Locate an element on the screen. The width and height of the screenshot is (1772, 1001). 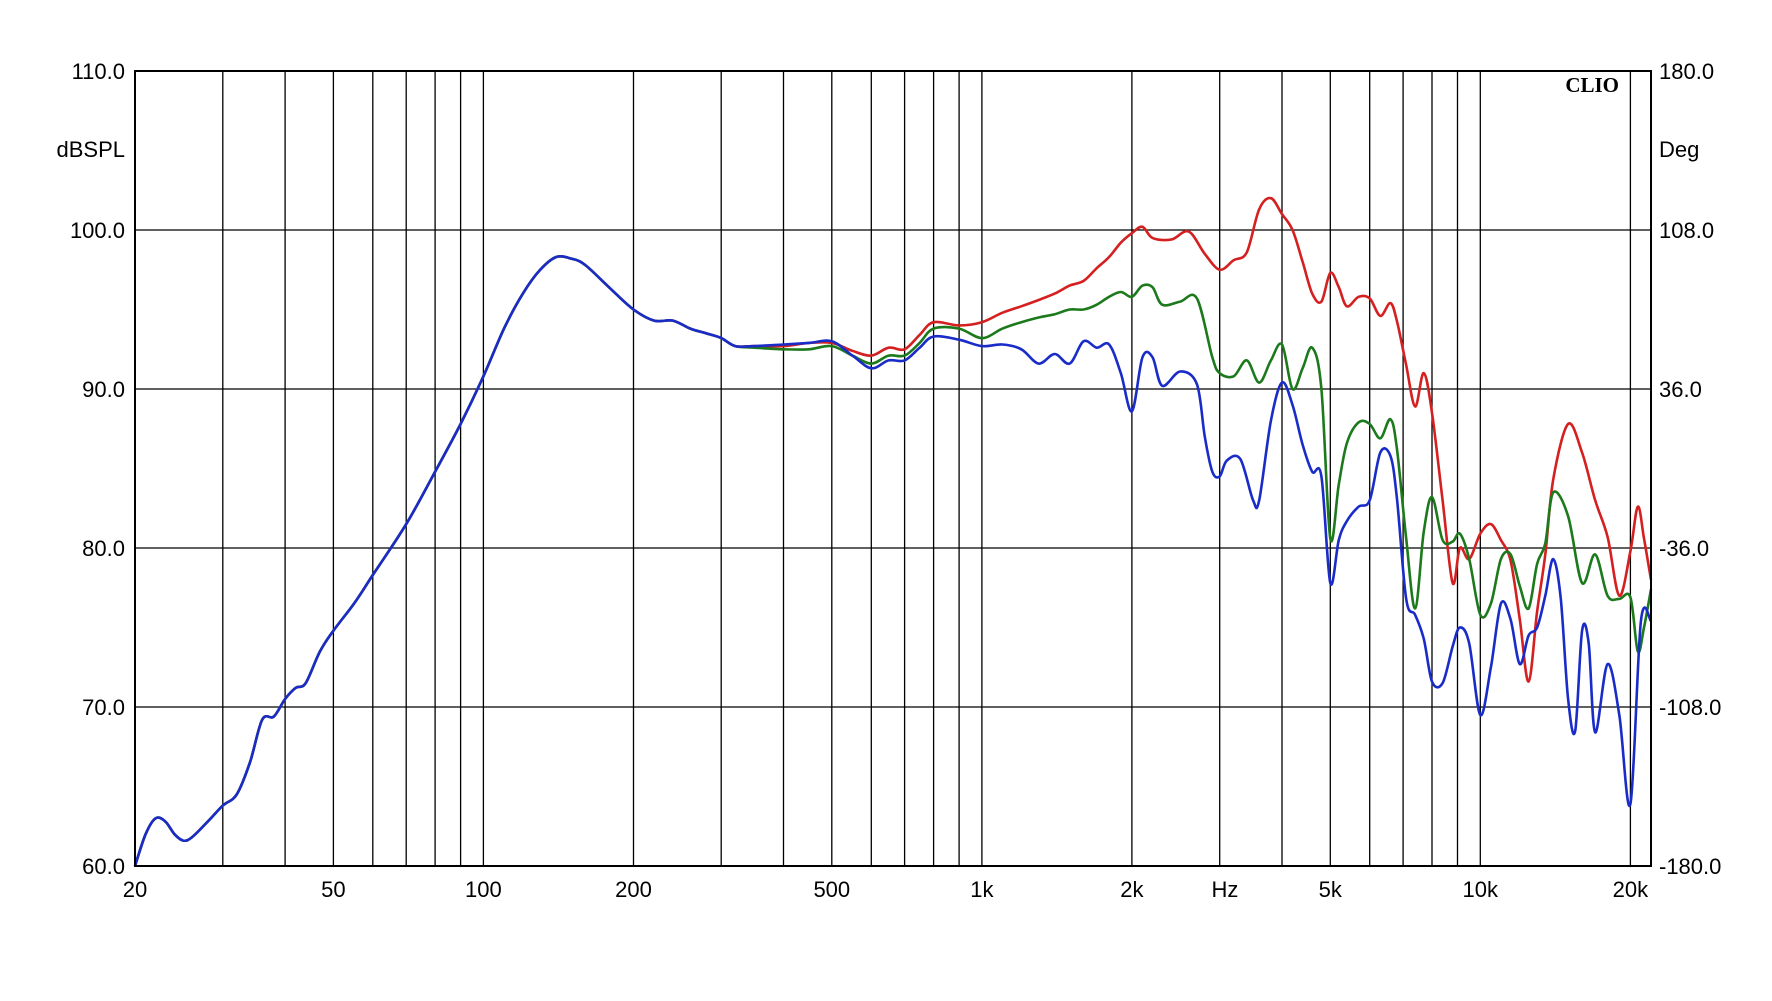
y2-tick-label: -180.0 is located at coordinates (1690, 866).